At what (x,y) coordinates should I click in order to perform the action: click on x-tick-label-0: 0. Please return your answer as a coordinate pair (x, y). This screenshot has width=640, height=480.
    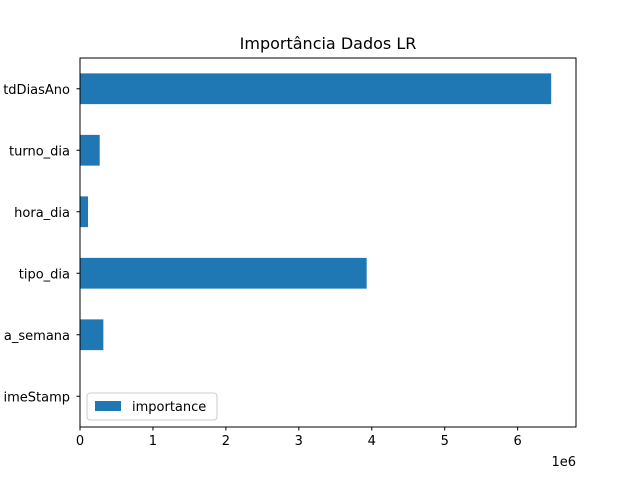
    Looking at the image, I should click on (80, 441).